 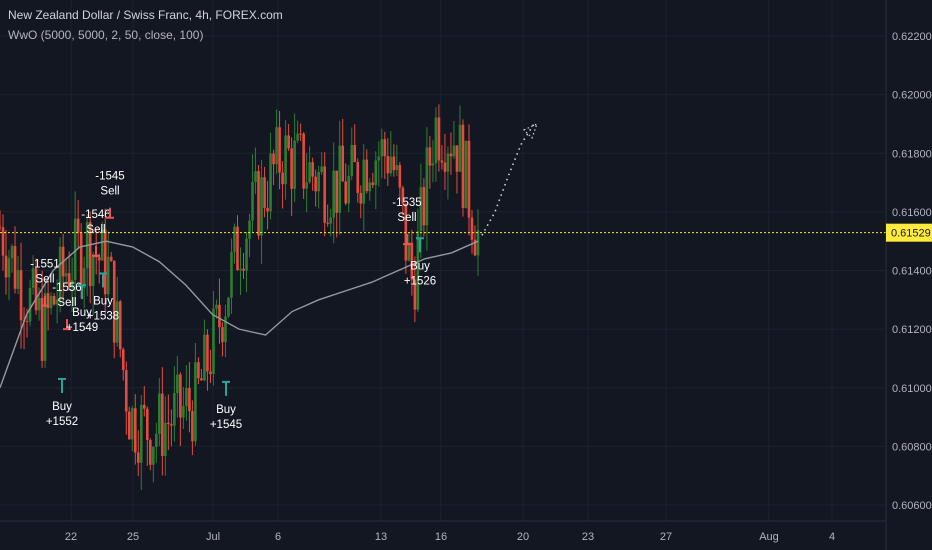 I want to click on time-tick-label: 6, so click(x=278, y=537).